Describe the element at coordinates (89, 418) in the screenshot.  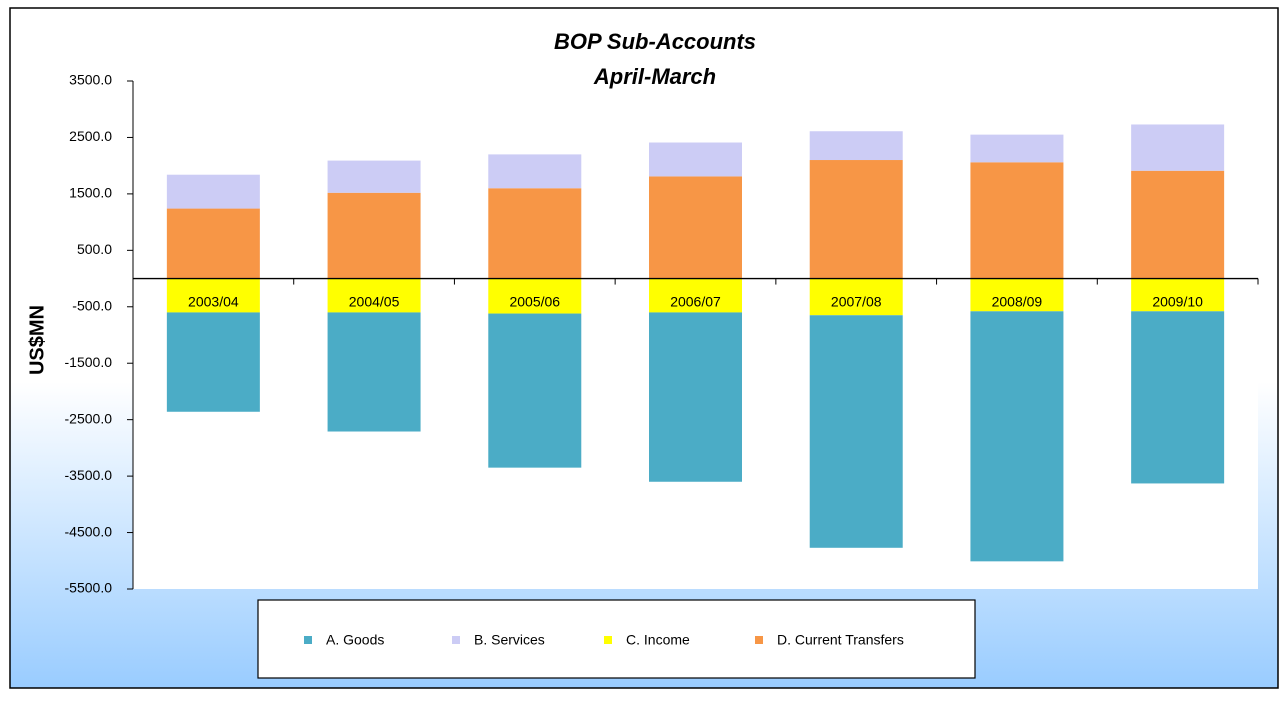
I see `y-tick-label: -2500.0` at that location.